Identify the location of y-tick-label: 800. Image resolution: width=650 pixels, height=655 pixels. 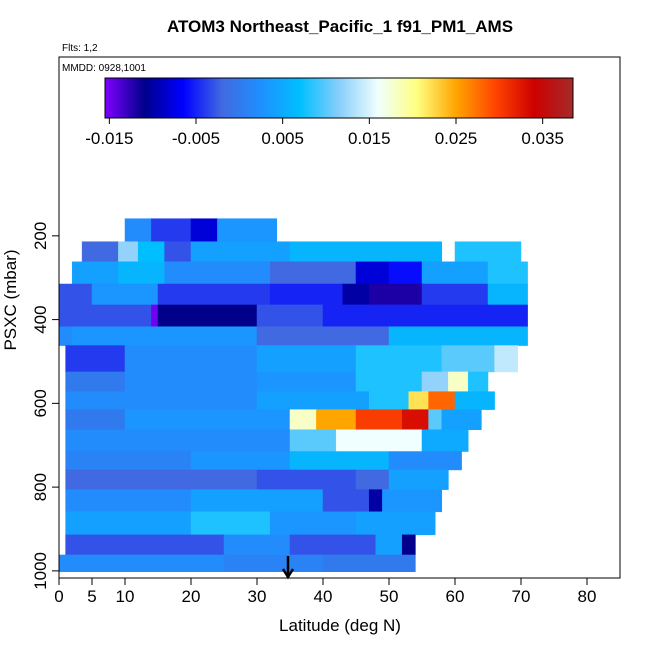
(40, 487).